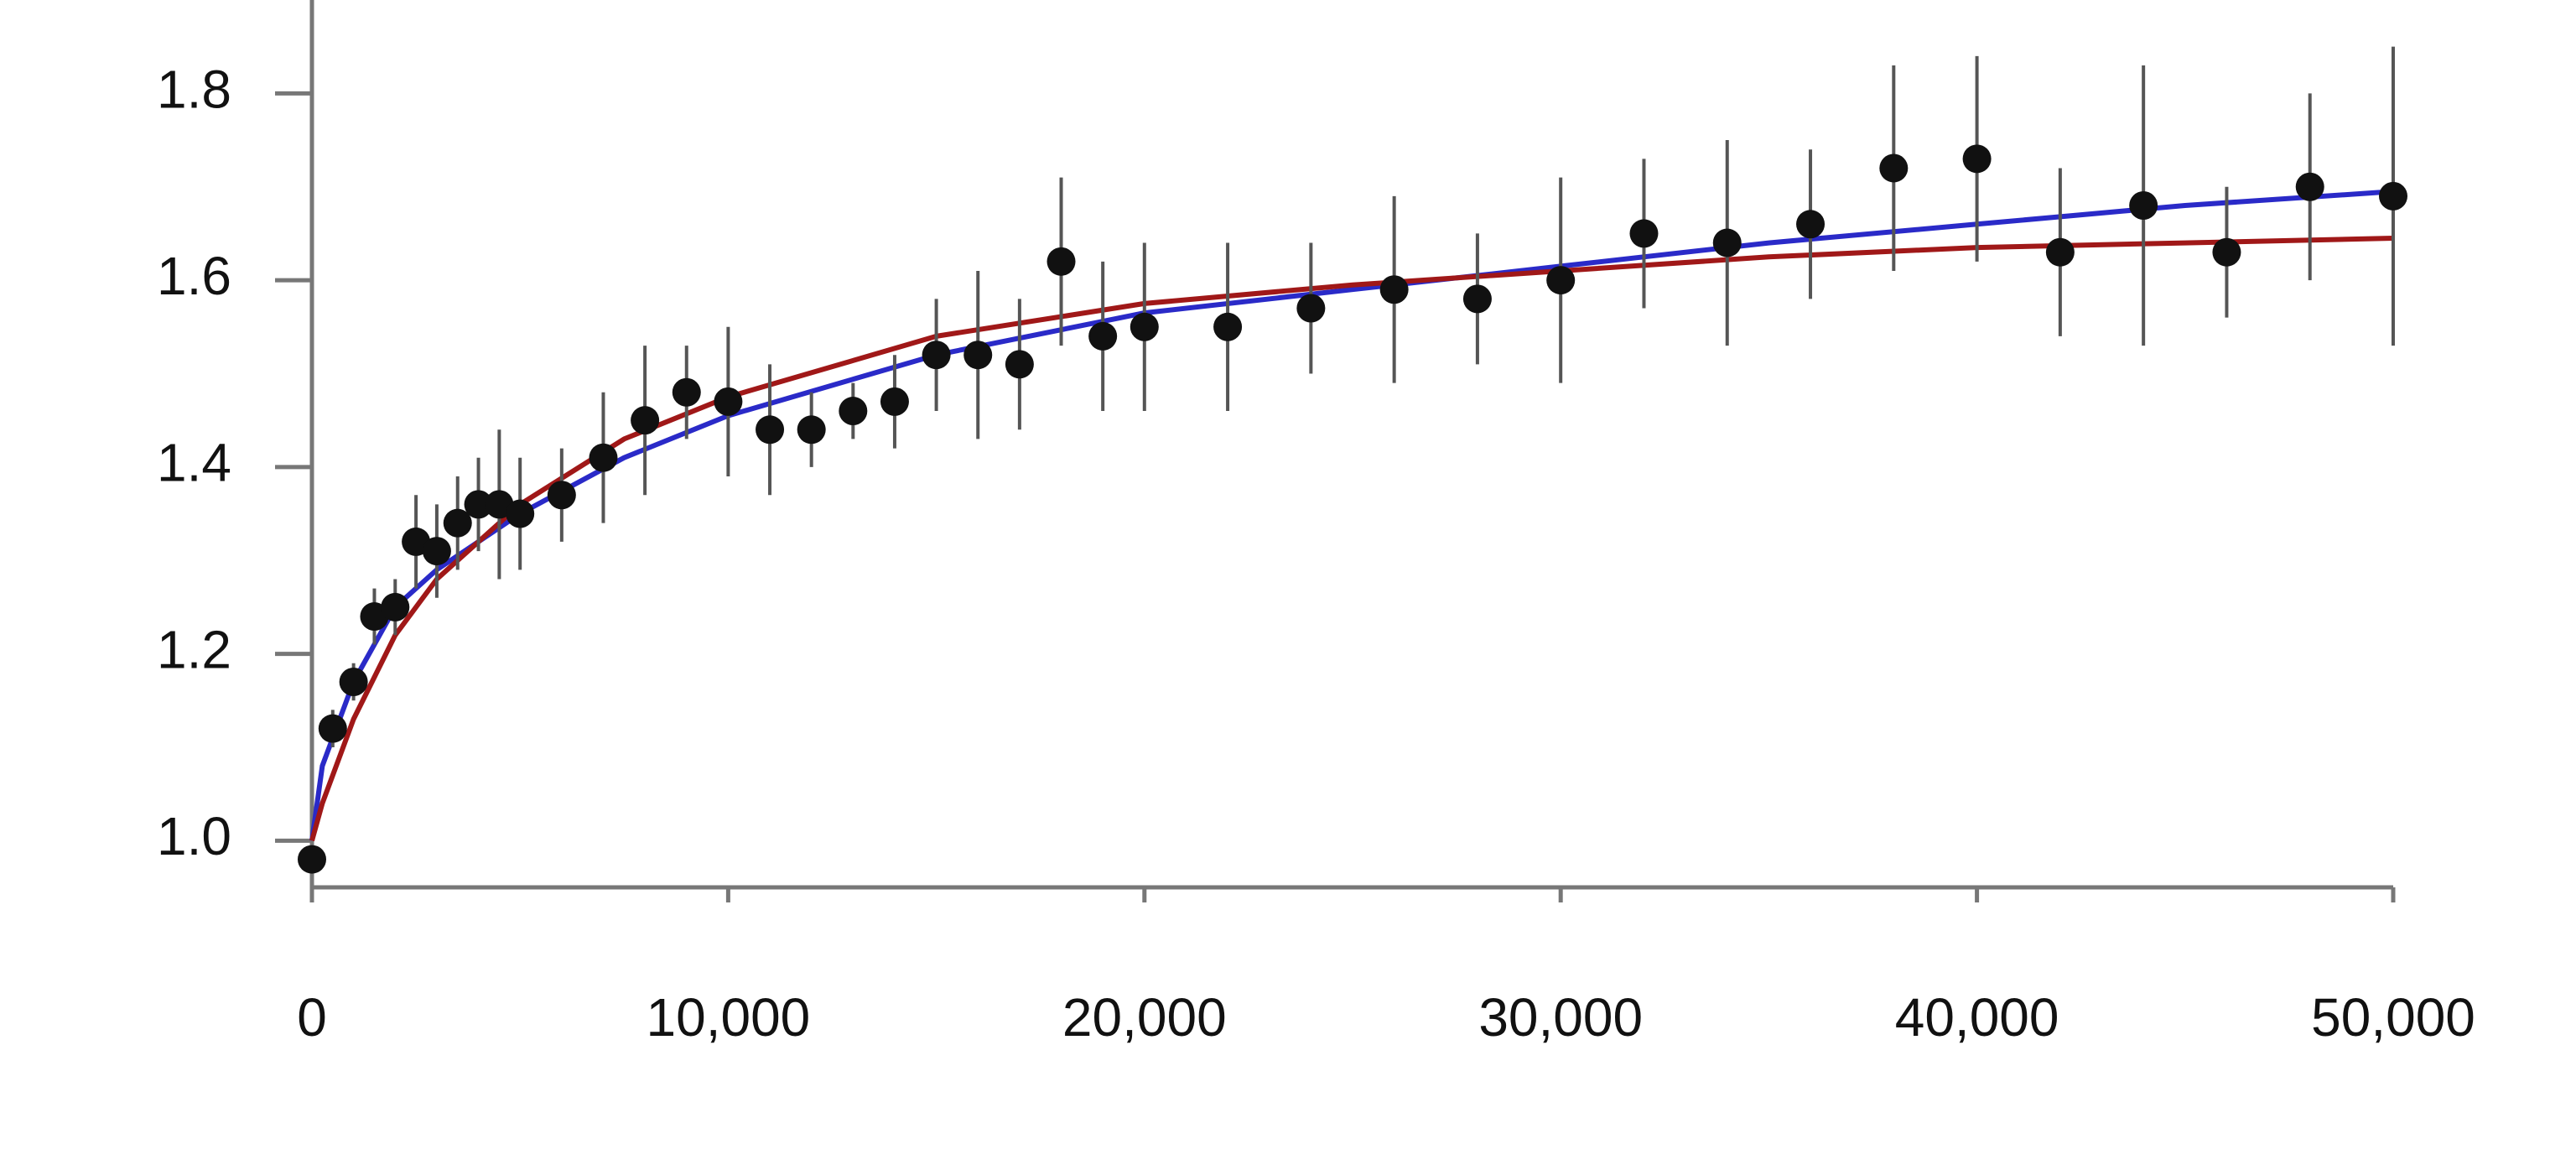 The image size is (2576, 1170). What do you see at coordinates (1977, 1017) in the screenshot?
I see `x-tick-label: 40,000` at bounding box center [1977, 1017].